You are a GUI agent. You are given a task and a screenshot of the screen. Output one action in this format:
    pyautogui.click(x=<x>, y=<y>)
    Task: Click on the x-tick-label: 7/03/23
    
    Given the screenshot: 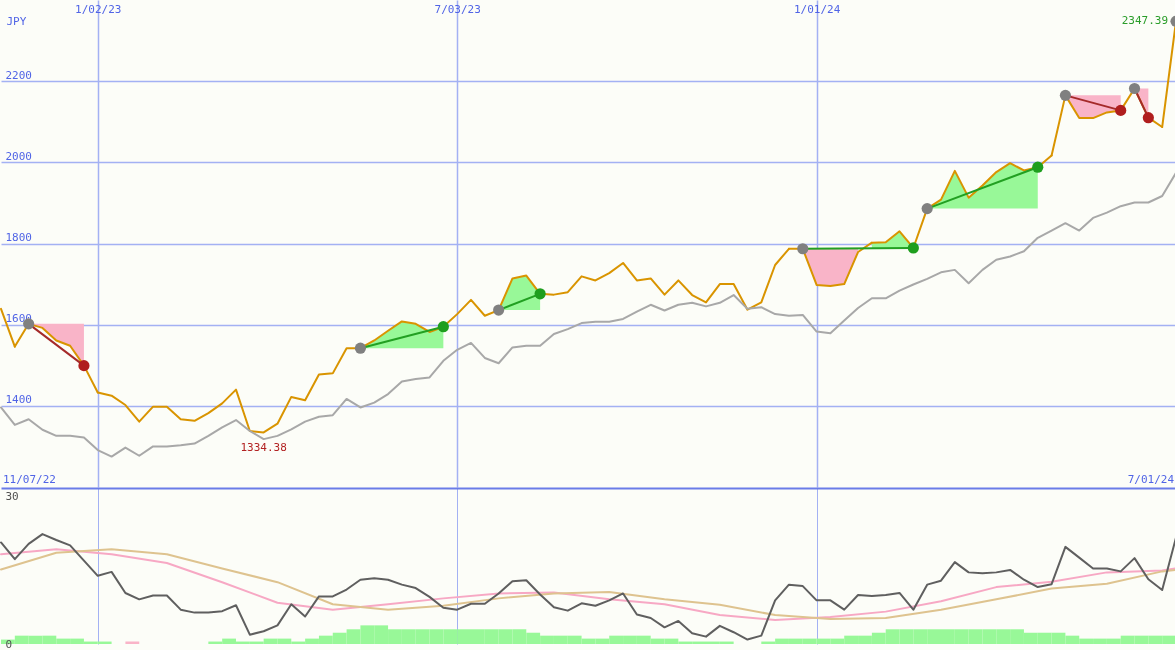 What is the action you would take?
    pyautogui.click(x=457, y=9)
    